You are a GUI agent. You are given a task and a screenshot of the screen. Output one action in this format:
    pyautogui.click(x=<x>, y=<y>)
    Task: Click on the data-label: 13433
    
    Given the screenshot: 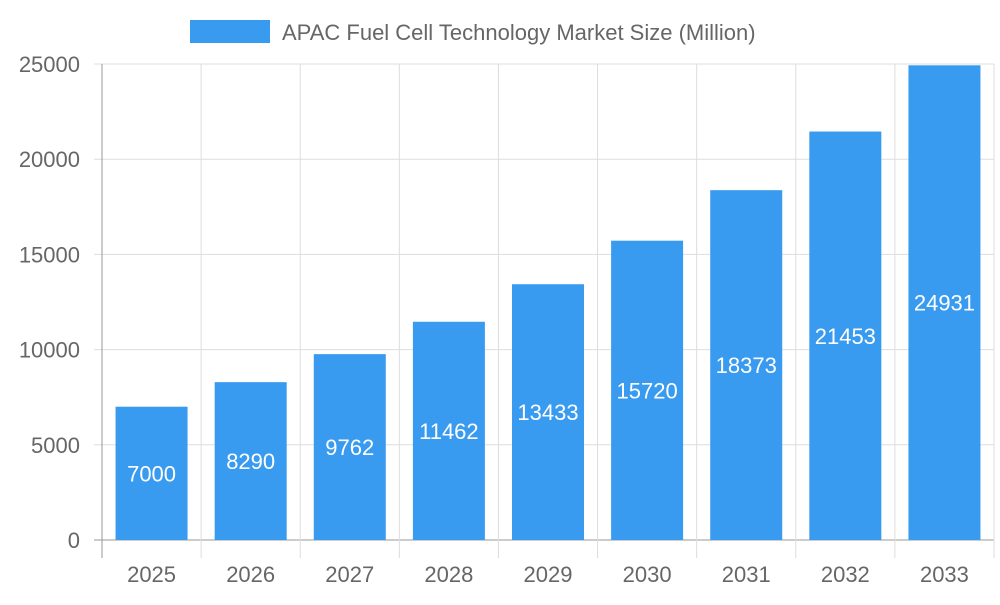 What is the action you would take?
    pyautogui.click(x=547, y=412)
    